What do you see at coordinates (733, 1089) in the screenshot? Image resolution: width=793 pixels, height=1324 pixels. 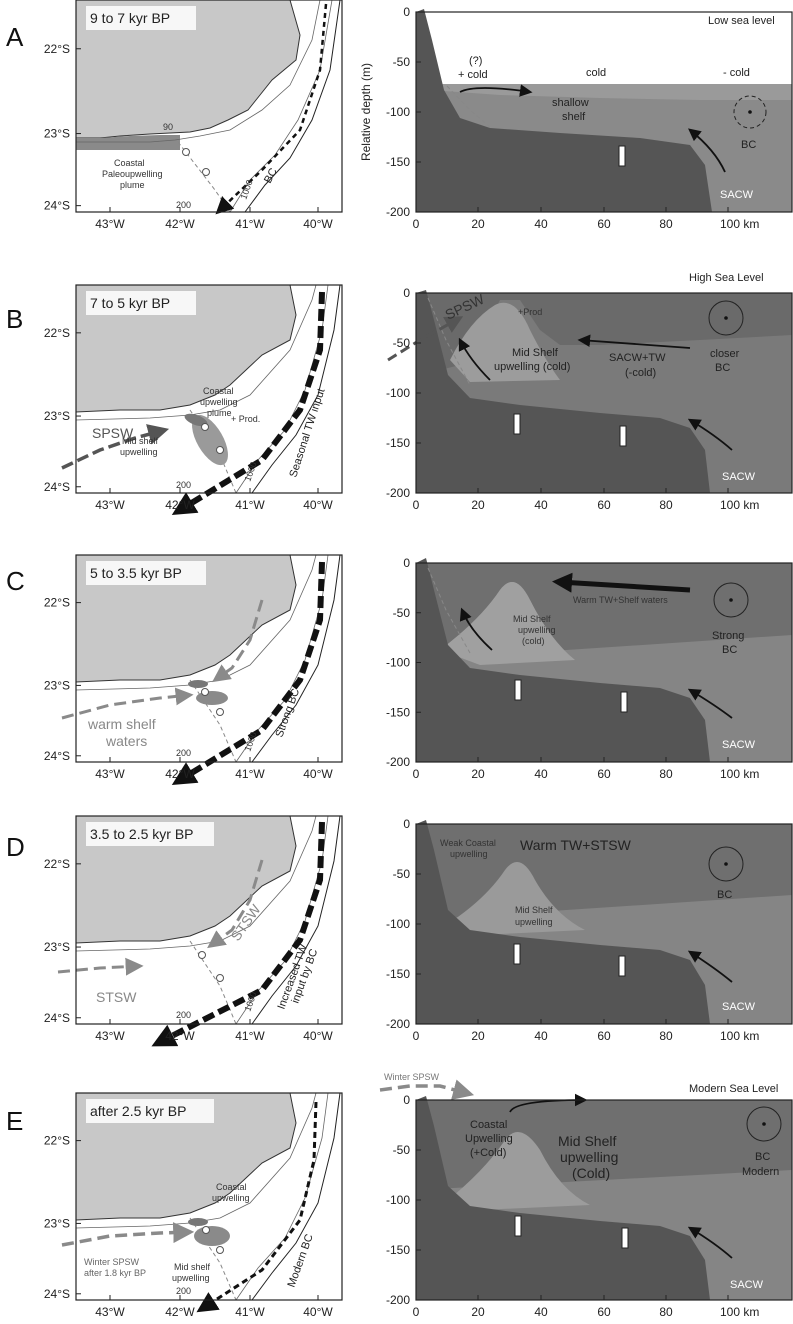 I see `sea-level-label: Modern Sea Level` at bounding box center [733, 1089].